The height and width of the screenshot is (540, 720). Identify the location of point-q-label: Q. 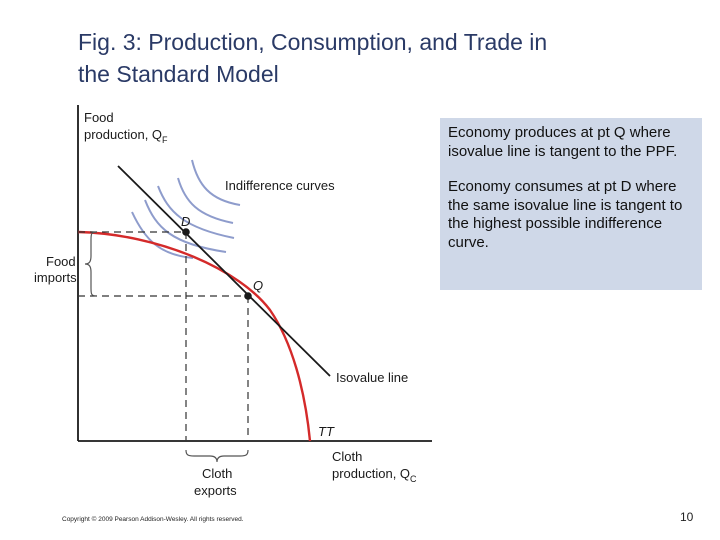
(258, 285).